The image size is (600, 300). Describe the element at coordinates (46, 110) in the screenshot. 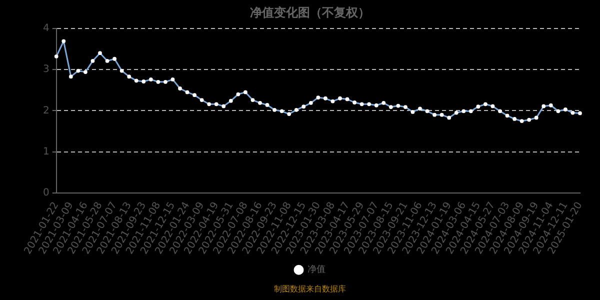

I see `y-tick-label: 2` at that location.